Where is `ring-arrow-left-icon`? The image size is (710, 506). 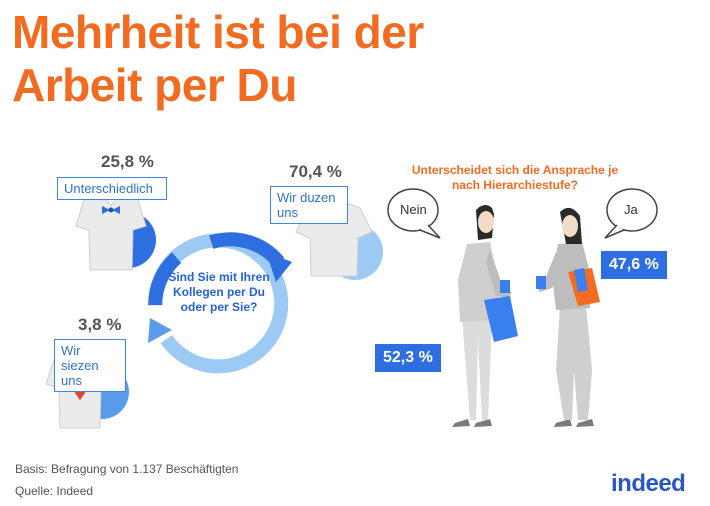
ring-arrow-left-icon is located at coordinates (160, 330).